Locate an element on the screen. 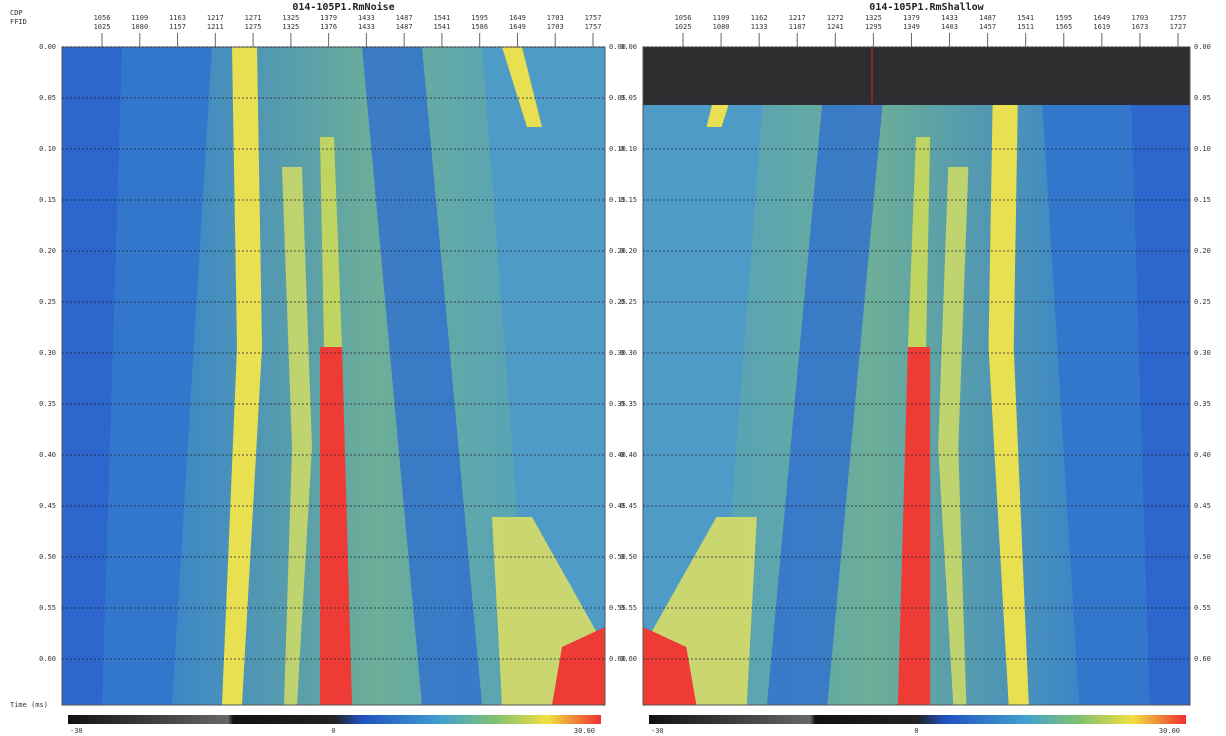  ffid-tick-label: 1349 is located at coordinates (911, 27).